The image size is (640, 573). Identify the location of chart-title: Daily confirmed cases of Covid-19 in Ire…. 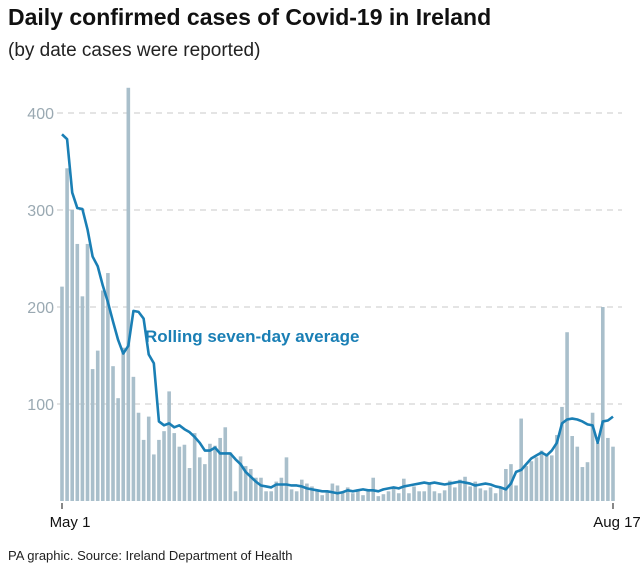
(250, 17).